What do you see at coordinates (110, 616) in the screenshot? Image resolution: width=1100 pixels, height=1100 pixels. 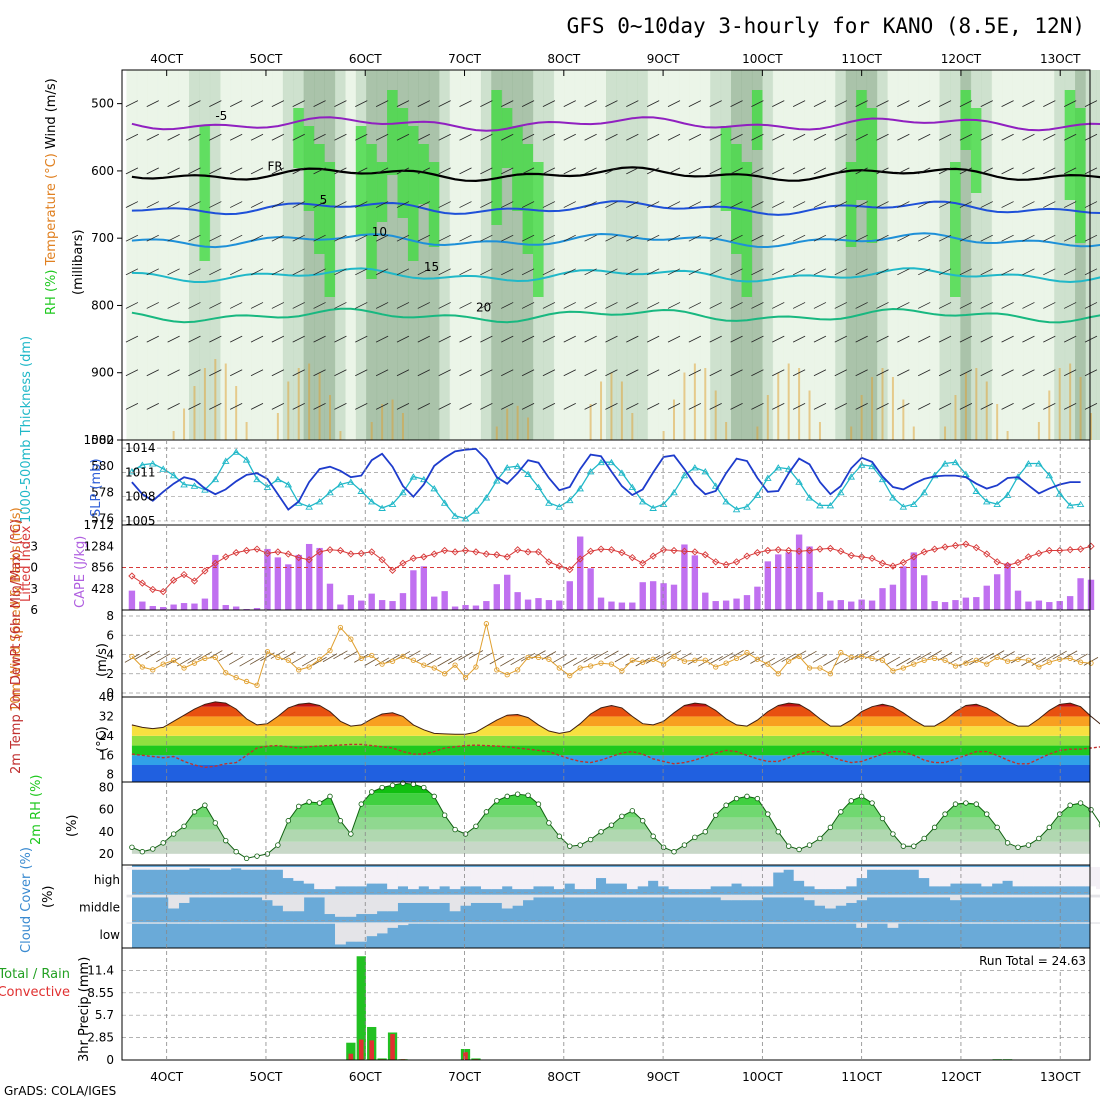 I see `wind-tick-label: 8` at bounding box center [110, 616].